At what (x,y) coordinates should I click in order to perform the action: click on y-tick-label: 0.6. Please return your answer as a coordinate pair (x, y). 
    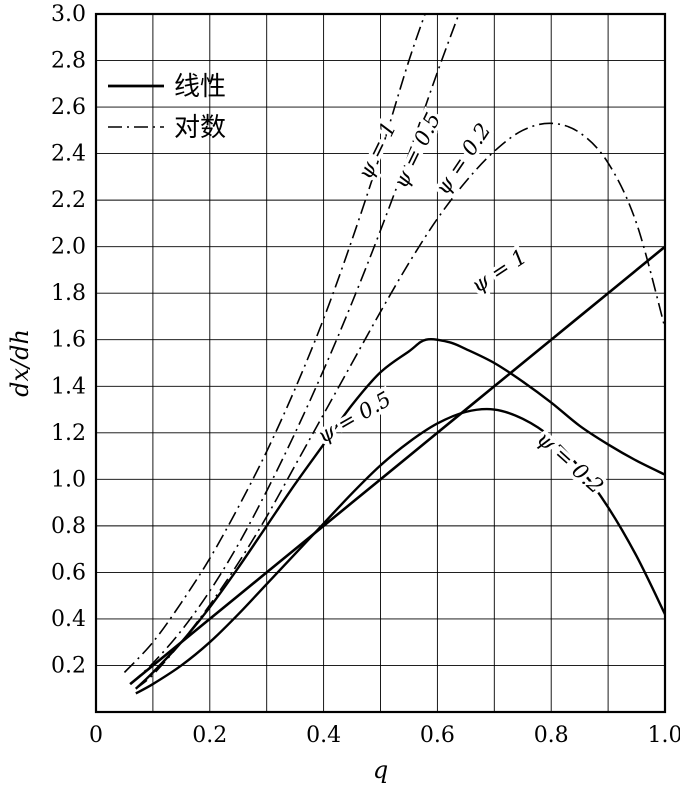
    Looking at the image, I should click on (68, 572).